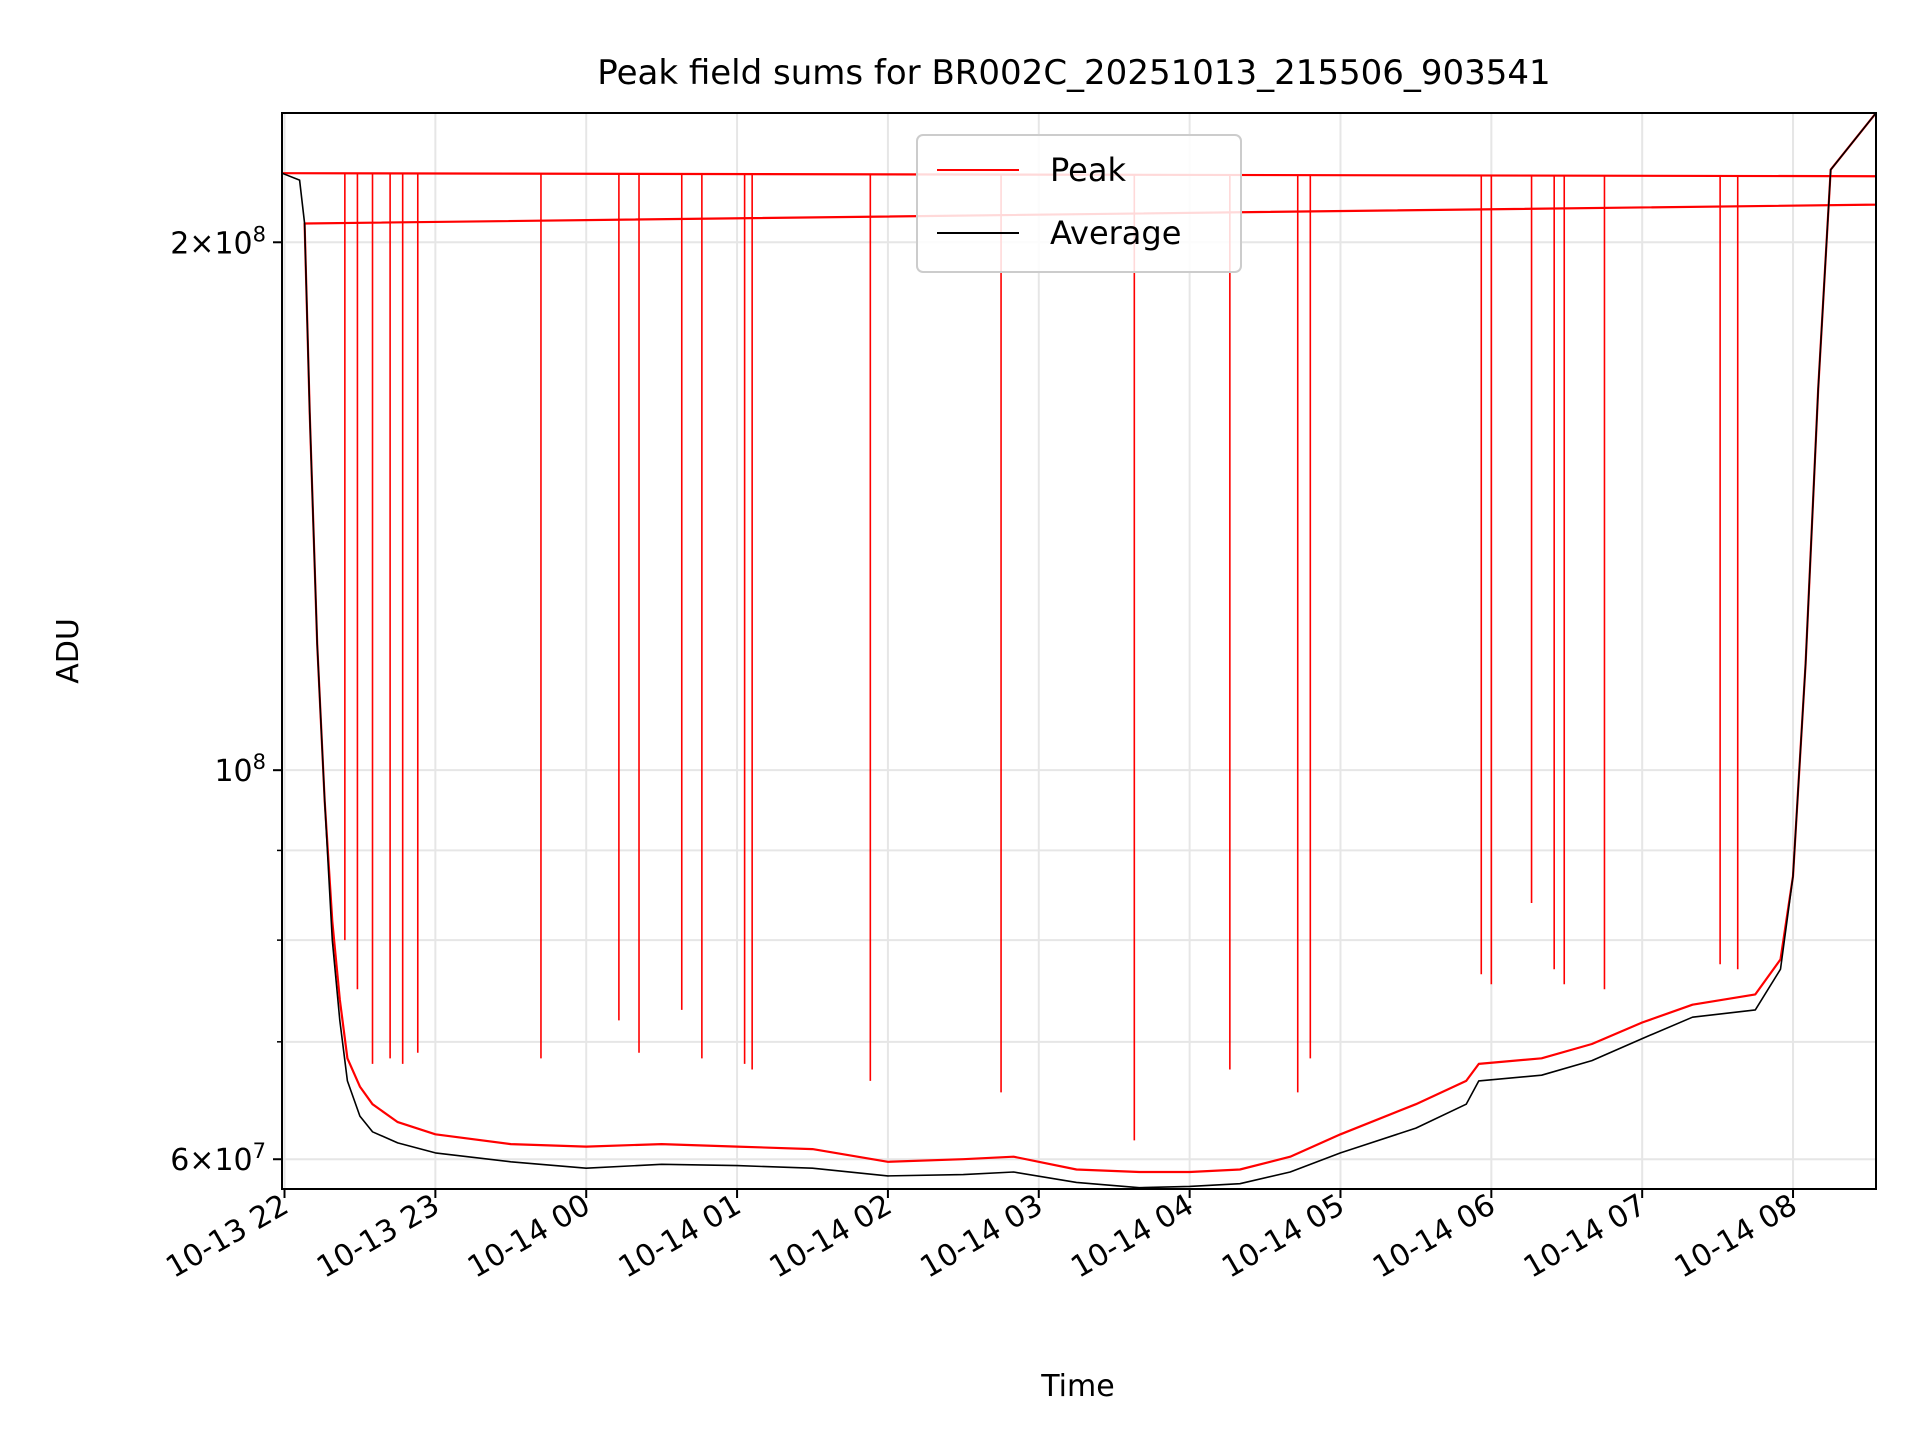 The height and width of the screenshot is (1440, 1920). I want to click on legend: Peak Average, so click(1079, 203).